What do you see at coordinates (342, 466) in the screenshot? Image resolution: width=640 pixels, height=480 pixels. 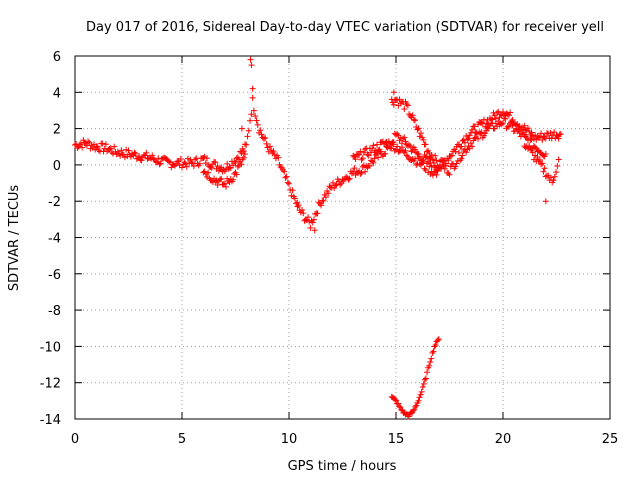 I see `x-axis-title: GPS time / hours` at bounding box center [342, 466].